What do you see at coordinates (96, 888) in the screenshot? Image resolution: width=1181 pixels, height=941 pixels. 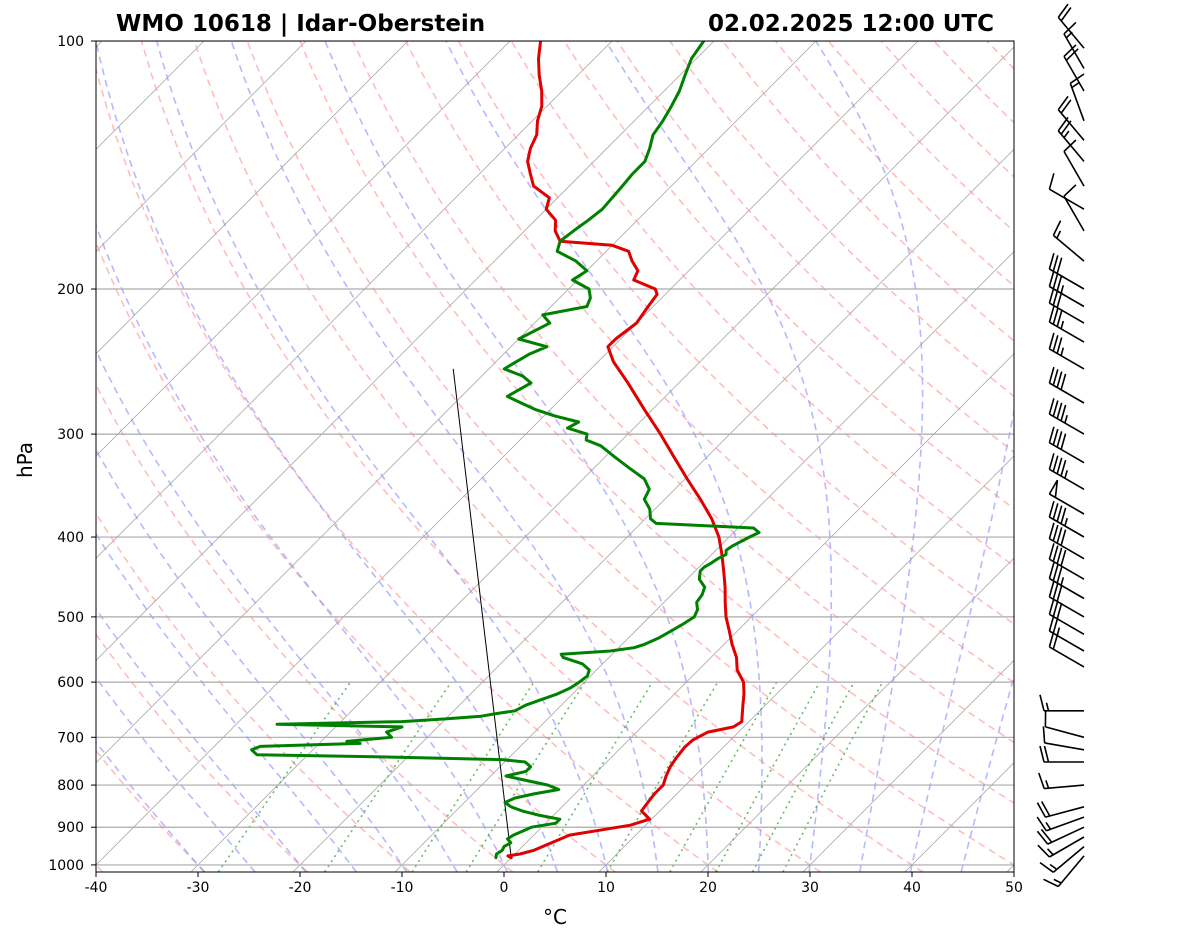 I see `x-tick-label: -40` at bounding box center [96, 888].